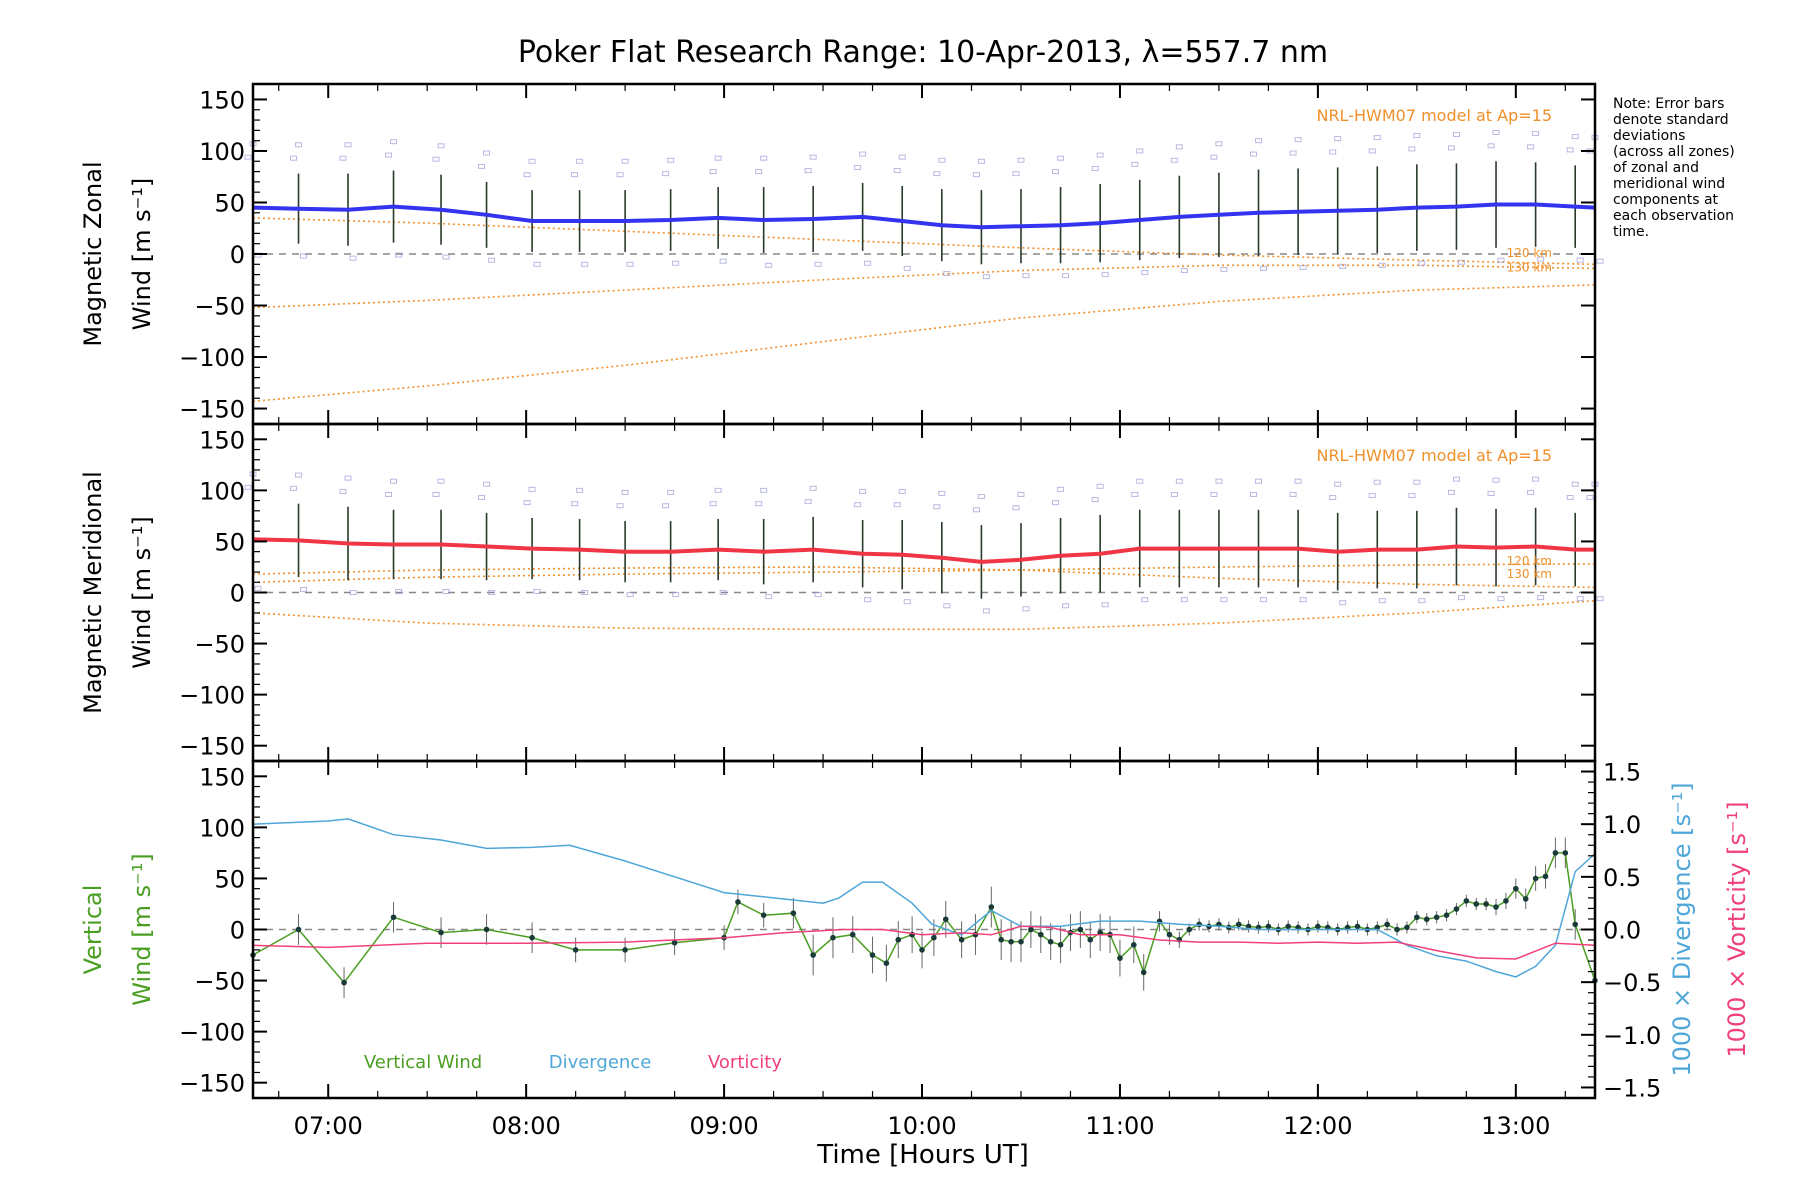 The width and height of the screenshot is (1800, 1200). What do you see at coordinates (723, 1126) in the screenshot?
I see `x-tick-label: 09:00` at bounding box center [723, 1126].